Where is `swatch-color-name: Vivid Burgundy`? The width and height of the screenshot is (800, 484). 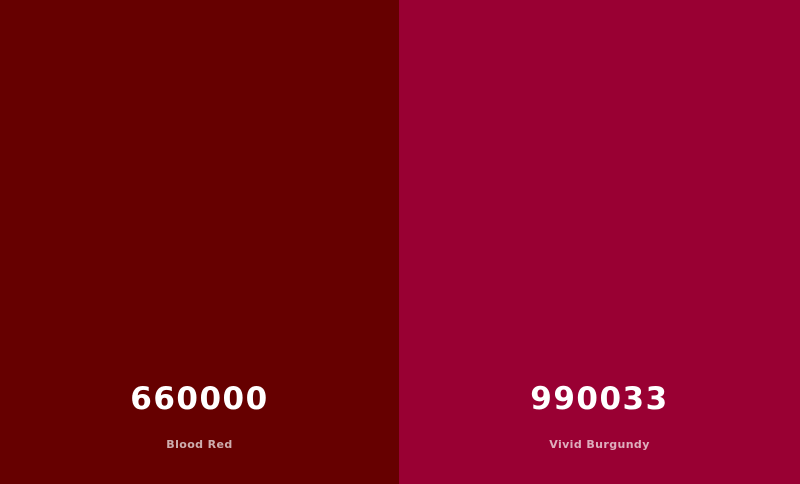
swatch-color-name: Vivid Burgundy is located at coordinates (599, 444).